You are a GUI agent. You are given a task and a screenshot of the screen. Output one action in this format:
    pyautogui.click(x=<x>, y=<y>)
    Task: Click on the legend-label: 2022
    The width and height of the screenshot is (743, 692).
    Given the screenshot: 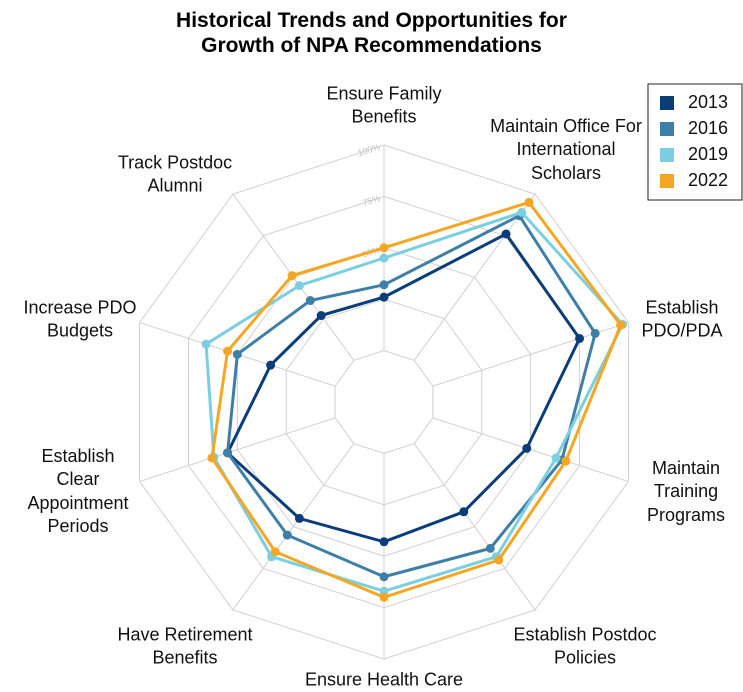 What is the action you would take?
    pyautogui.click(x=708, y=180)
    